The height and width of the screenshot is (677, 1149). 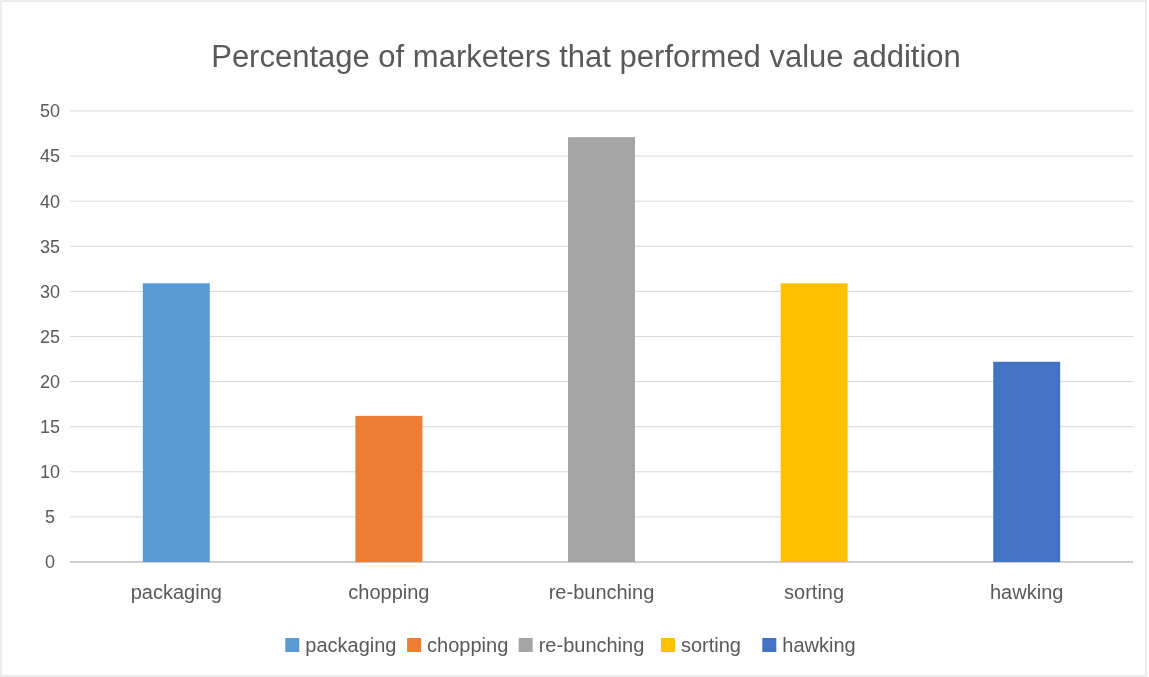 I want to click on legend-label: chopping, so click(x=468, y=645).